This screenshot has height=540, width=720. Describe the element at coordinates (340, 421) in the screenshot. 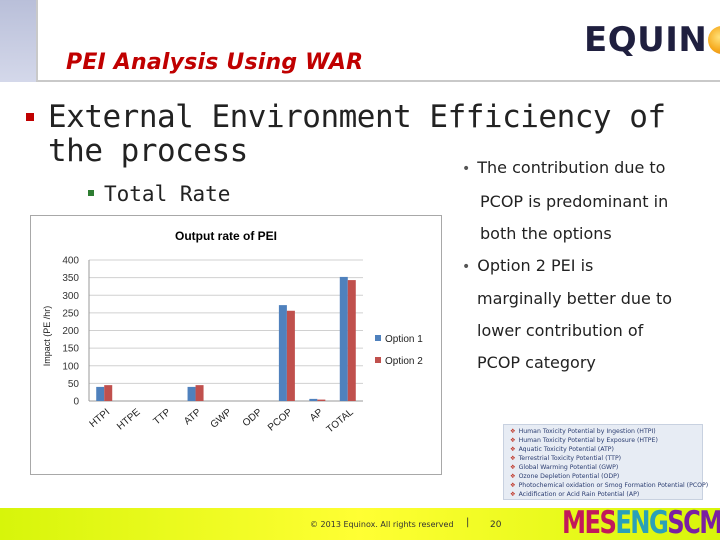

I see `x-tick-label: TOTAL` at that location.